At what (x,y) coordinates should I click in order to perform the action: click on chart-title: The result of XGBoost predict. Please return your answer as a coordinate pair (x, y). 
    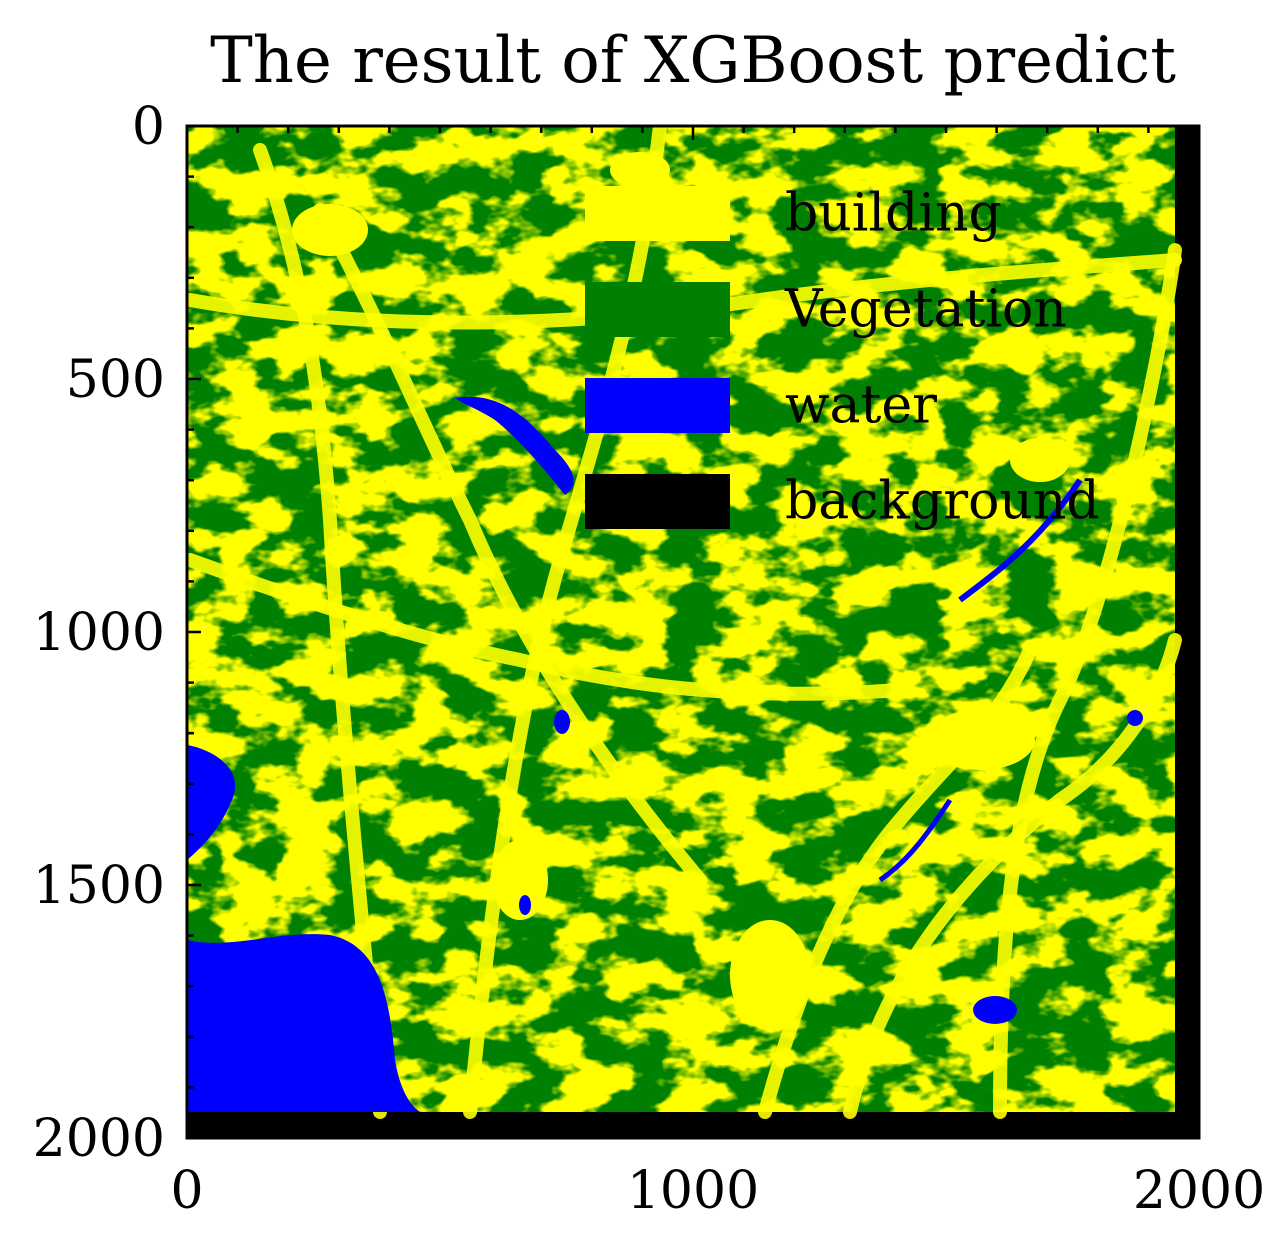
    Looking at the image, I should click on (693, 61).